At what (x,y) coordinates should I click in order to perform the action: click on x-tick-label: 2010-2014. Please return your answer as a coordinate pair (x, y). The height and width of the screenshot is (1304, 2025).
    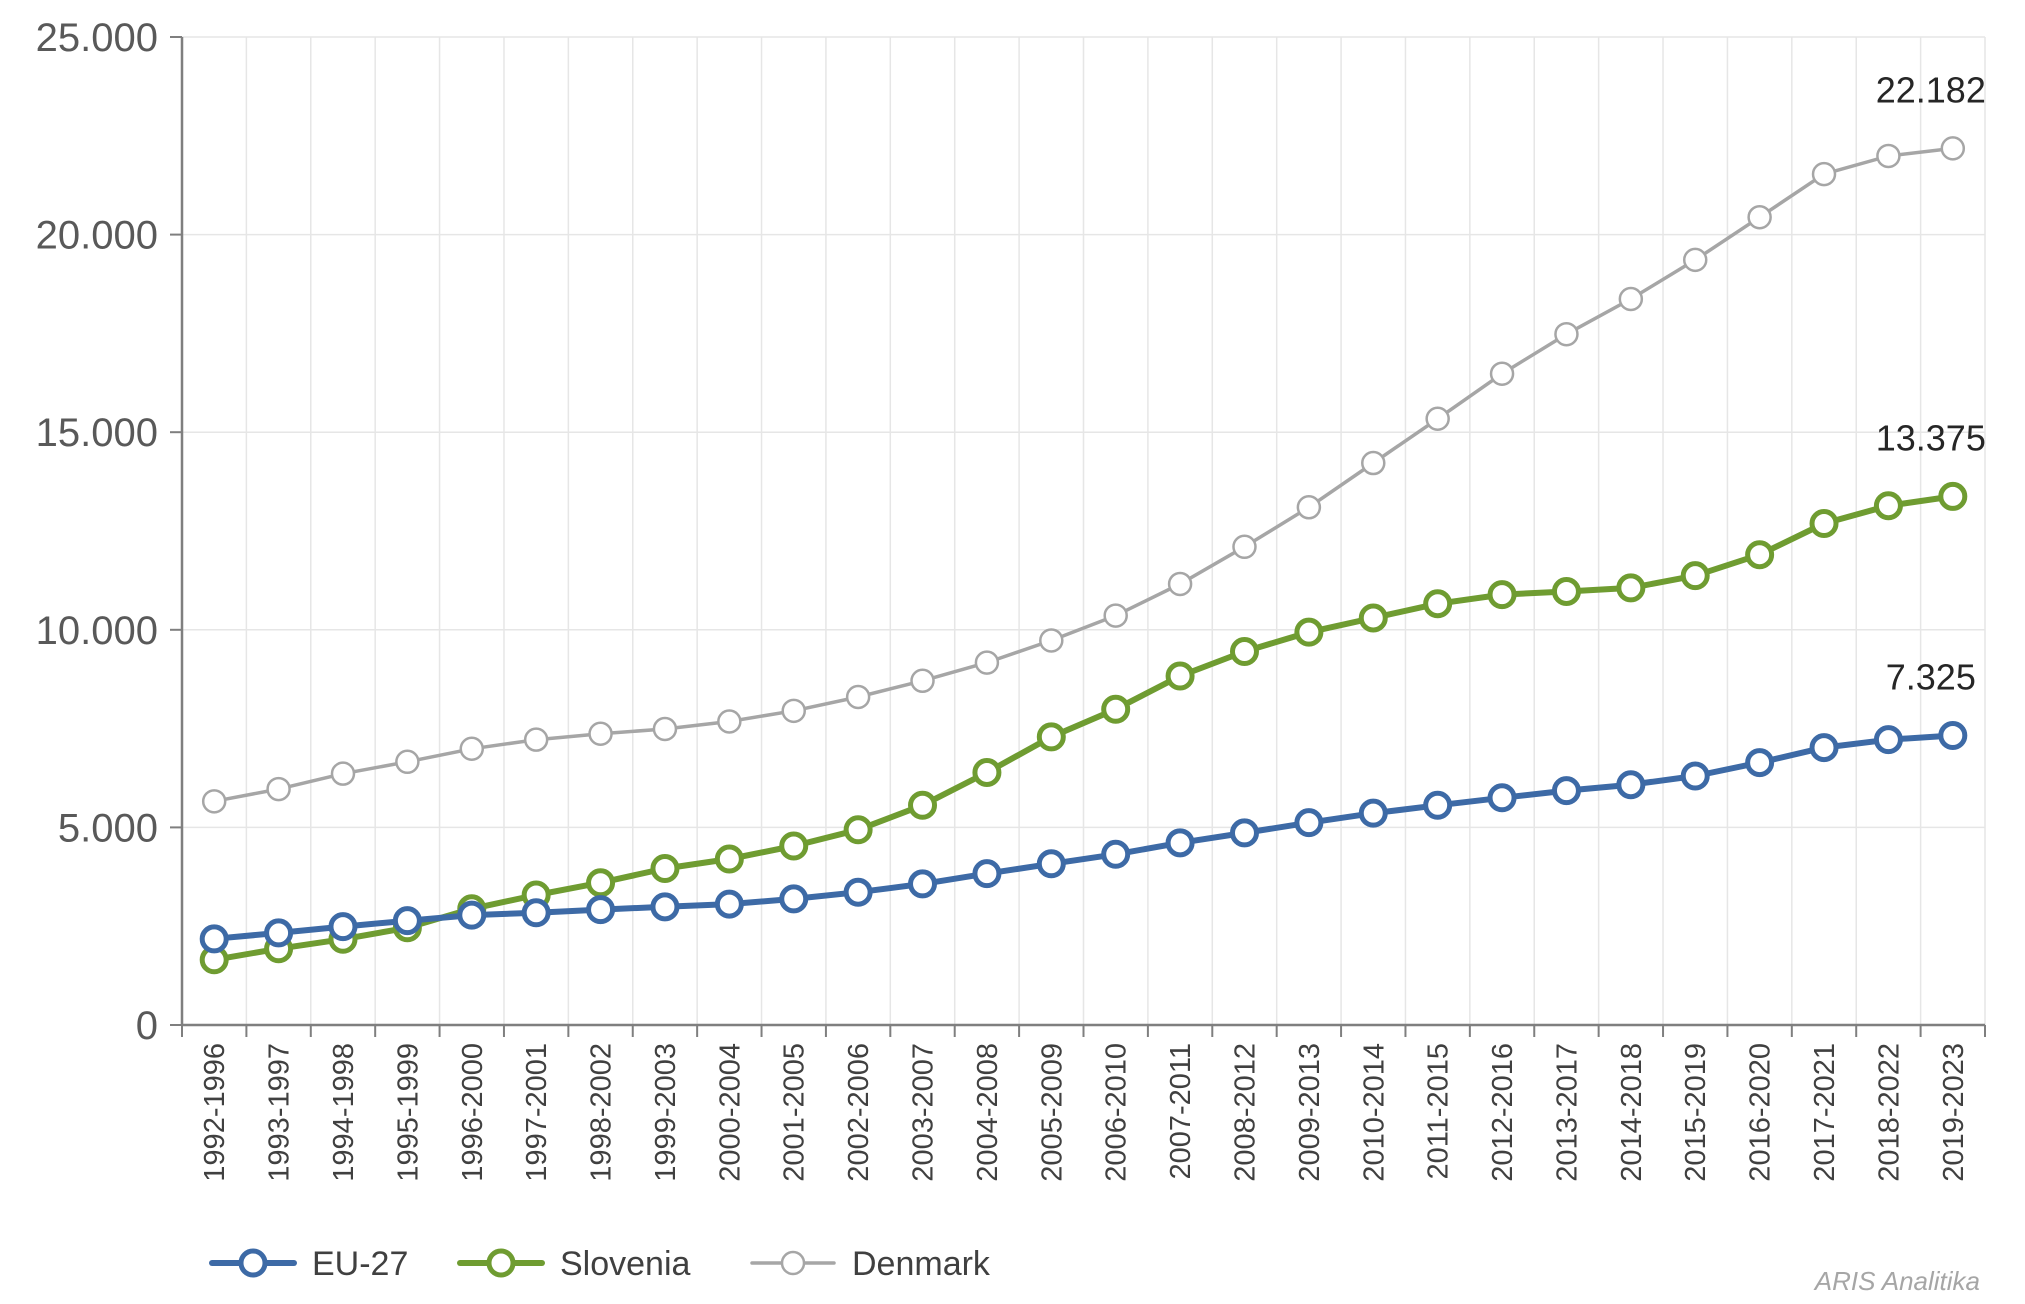
    Looking at the image, I should click on (1374, 1112).